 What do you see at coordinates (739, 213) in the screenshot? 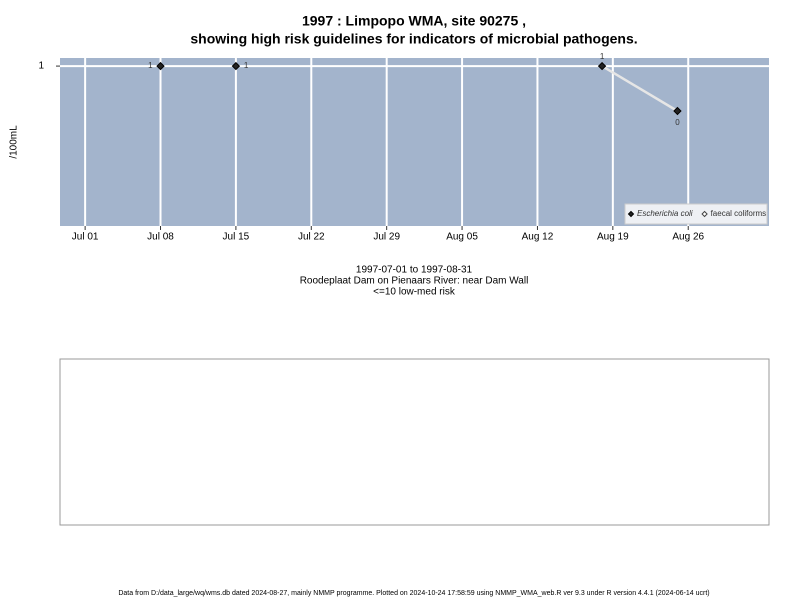
I see `legend-label: faecal coliforms` at bounding box center [739, 213].